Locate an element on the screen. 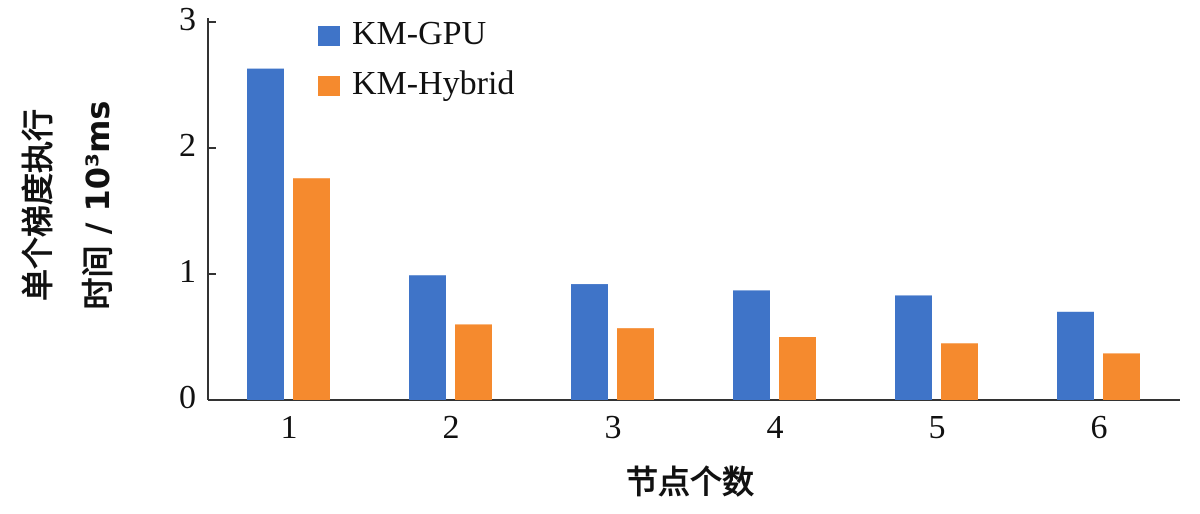 The image size is (1200, 514). x-tick-label: 2 is located at coordinates (451, 427).